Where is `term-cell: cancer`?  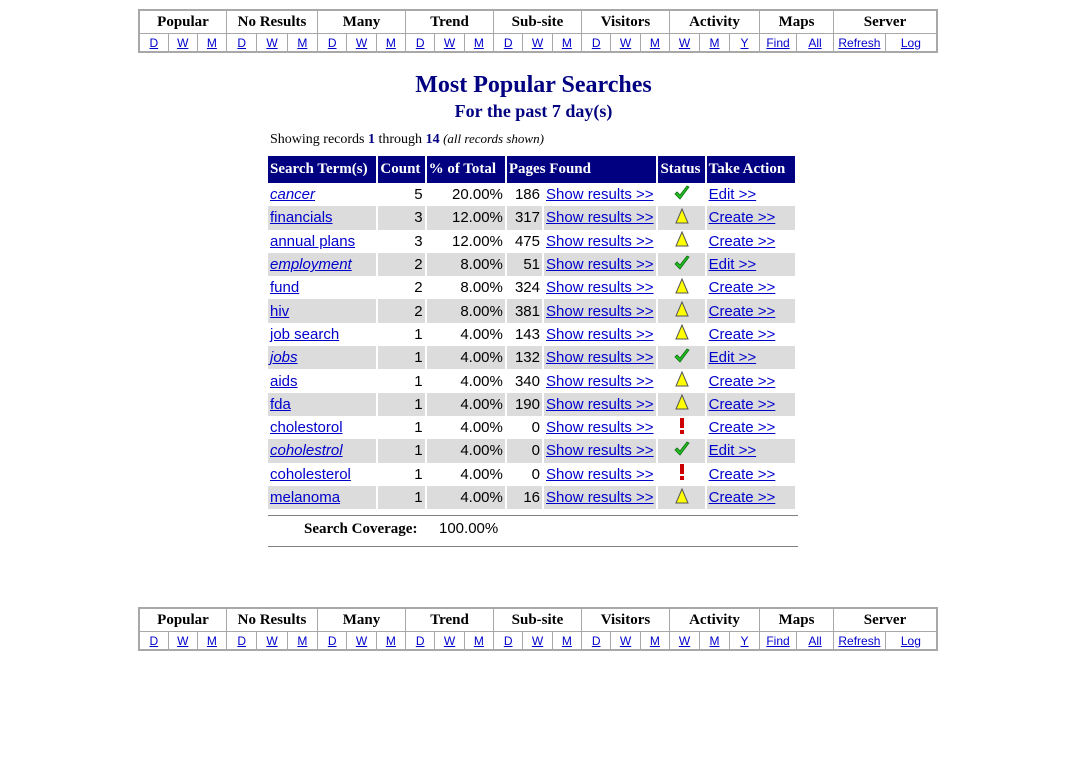 term-cell: cancer is located at coordinates (322, 194).